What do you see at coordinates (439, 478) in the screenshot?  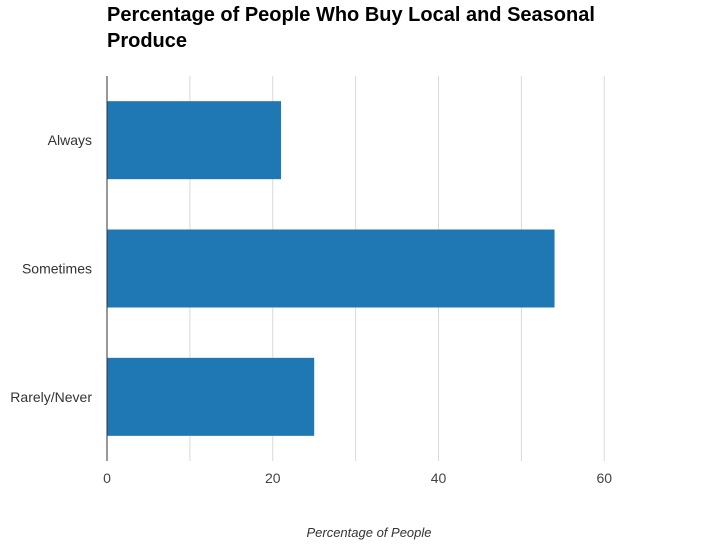 I see `x-tick-label-40: 40` at bounding box center [439, 478].